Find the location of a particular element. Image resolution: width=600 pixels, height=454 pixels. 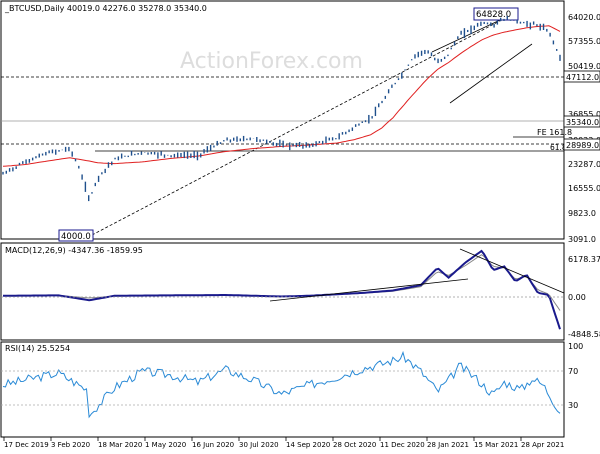

resistance-tag-text: 47112.0 is located at coordinates (582, 77).